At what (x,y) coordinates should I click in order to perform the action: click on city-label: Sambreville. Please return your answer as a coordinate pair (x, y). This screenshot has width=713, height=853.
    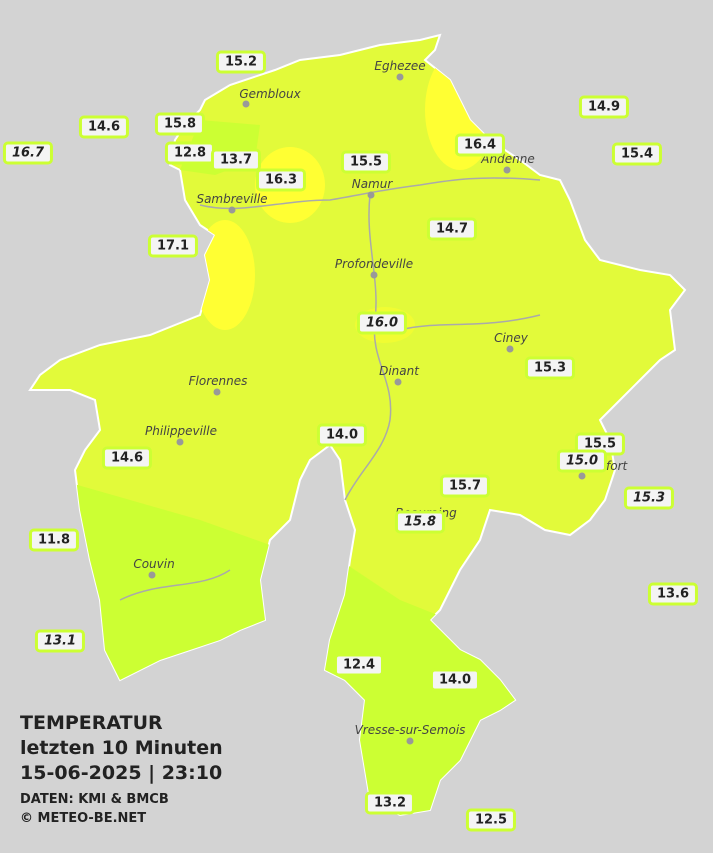
    Looking at the image, I should click on (232, 199).